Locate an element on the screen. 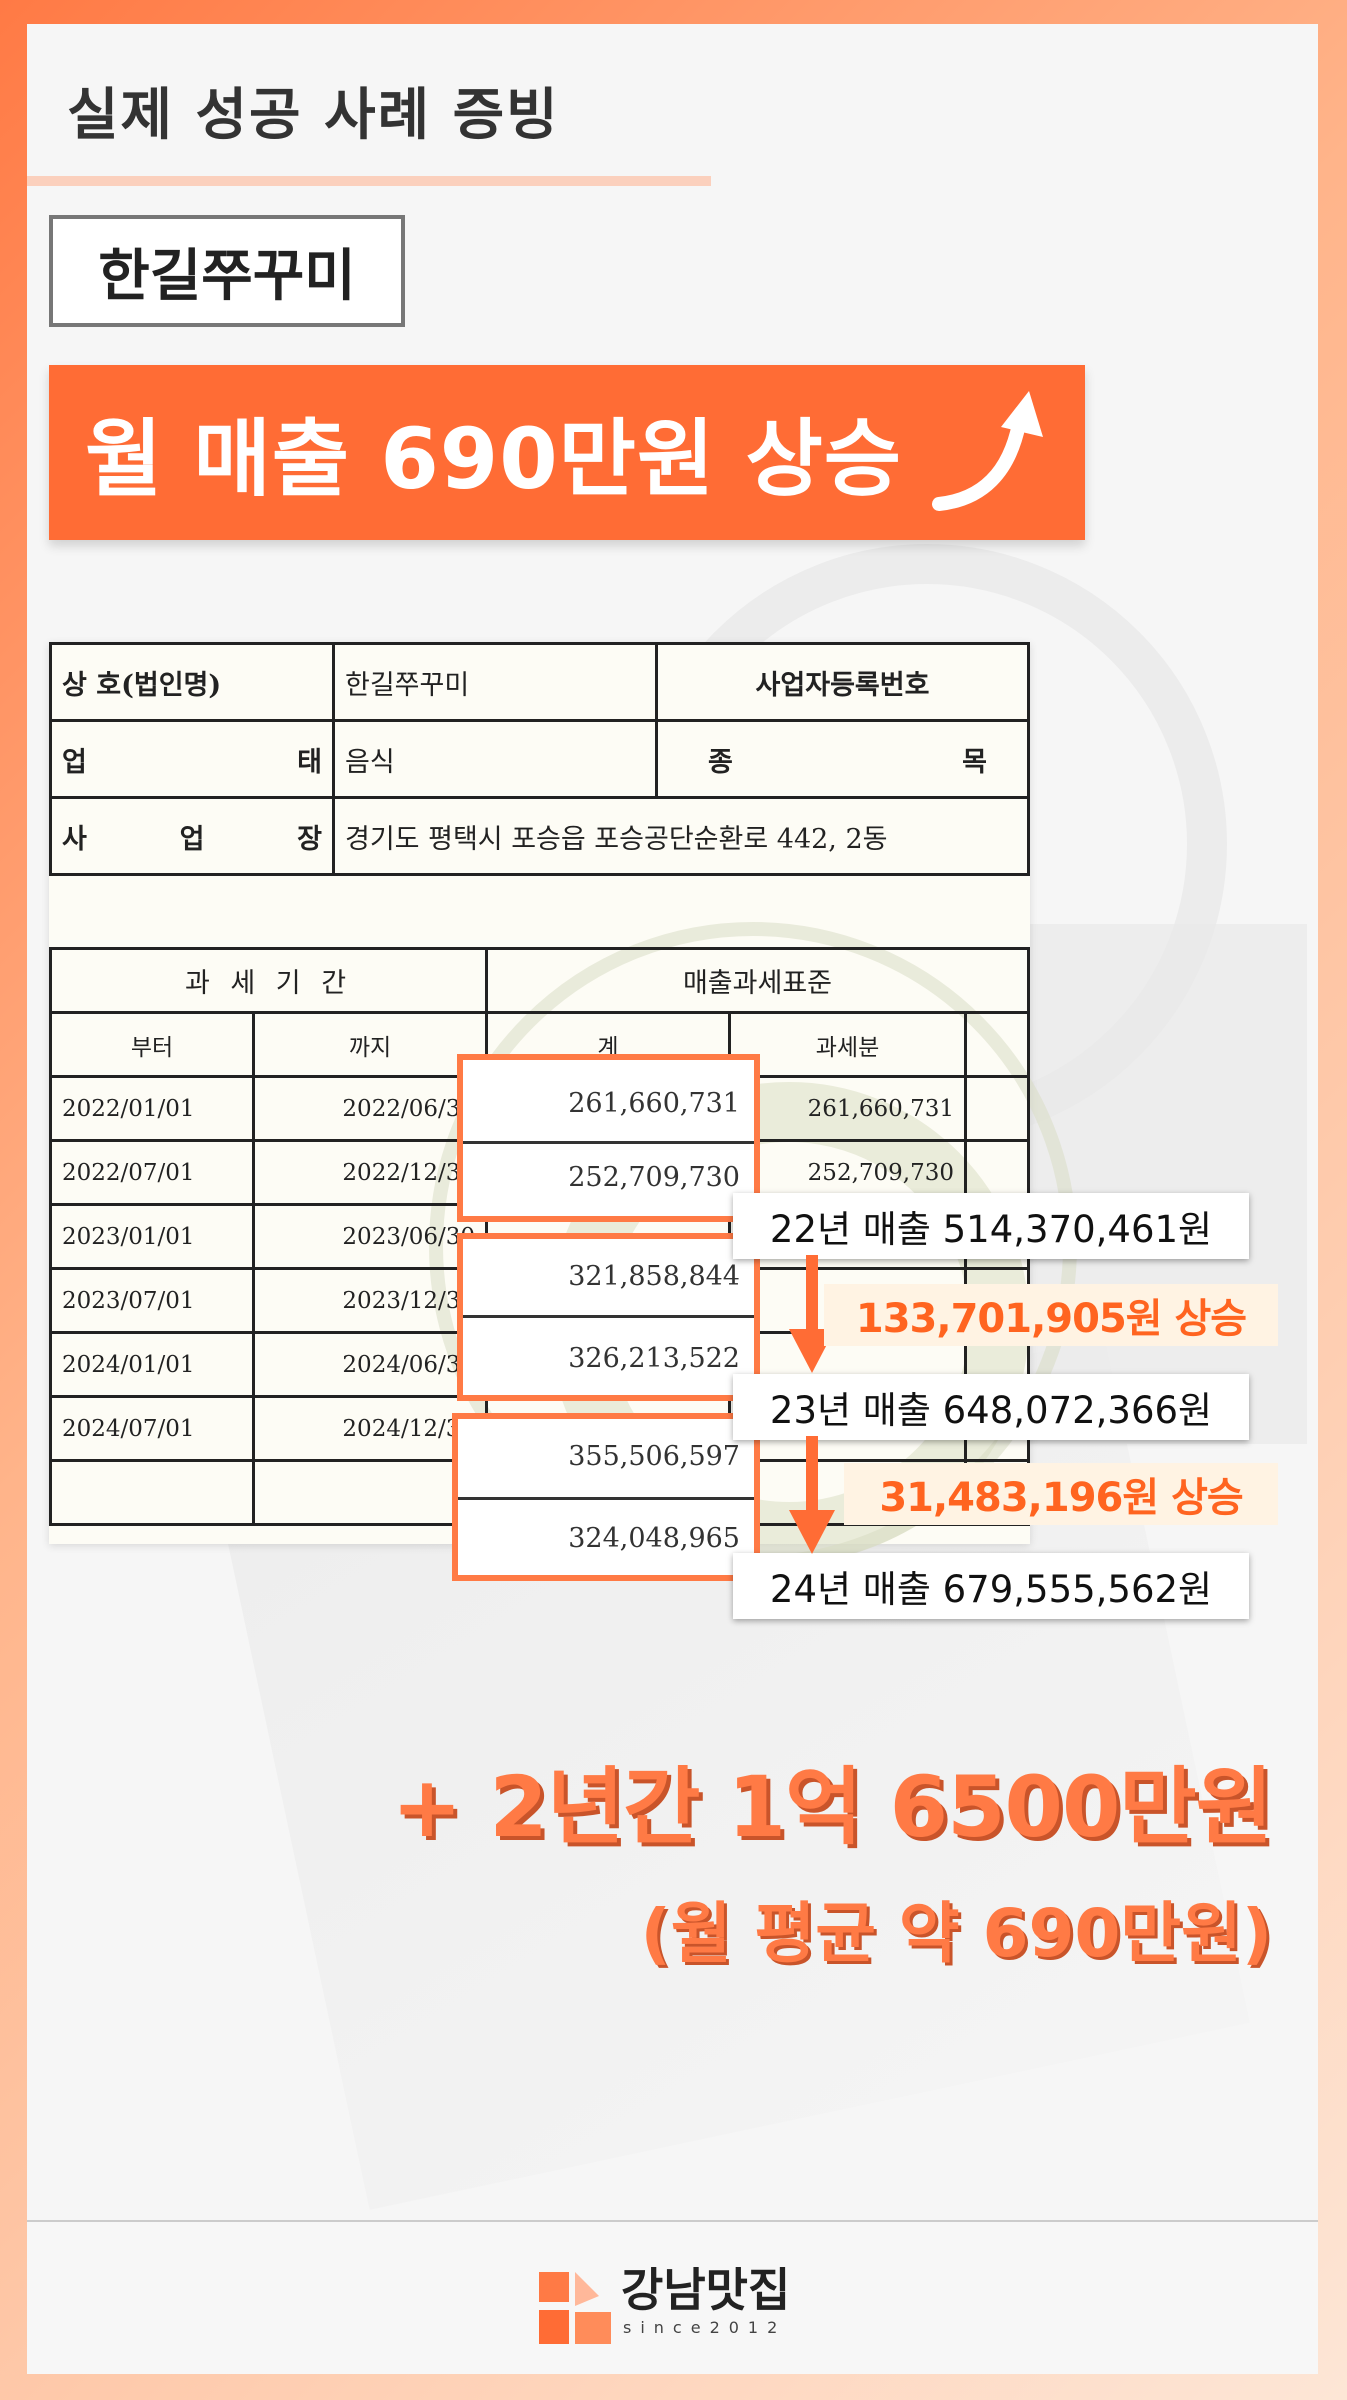 This screenshot has width=1347, height=2400. total-2024-h1: 355,506,597 is located at coordinates (654, 1456).